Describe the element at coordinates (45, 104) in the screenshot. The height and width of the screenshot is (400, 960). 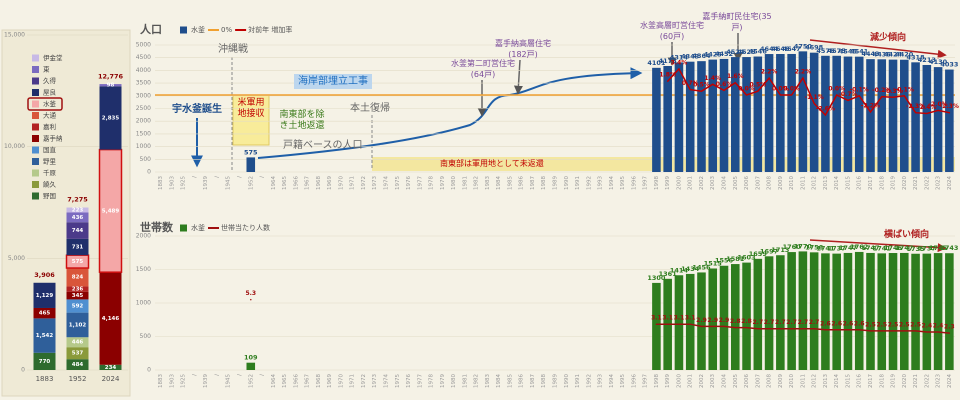
I see `legend-highlight` at that location.